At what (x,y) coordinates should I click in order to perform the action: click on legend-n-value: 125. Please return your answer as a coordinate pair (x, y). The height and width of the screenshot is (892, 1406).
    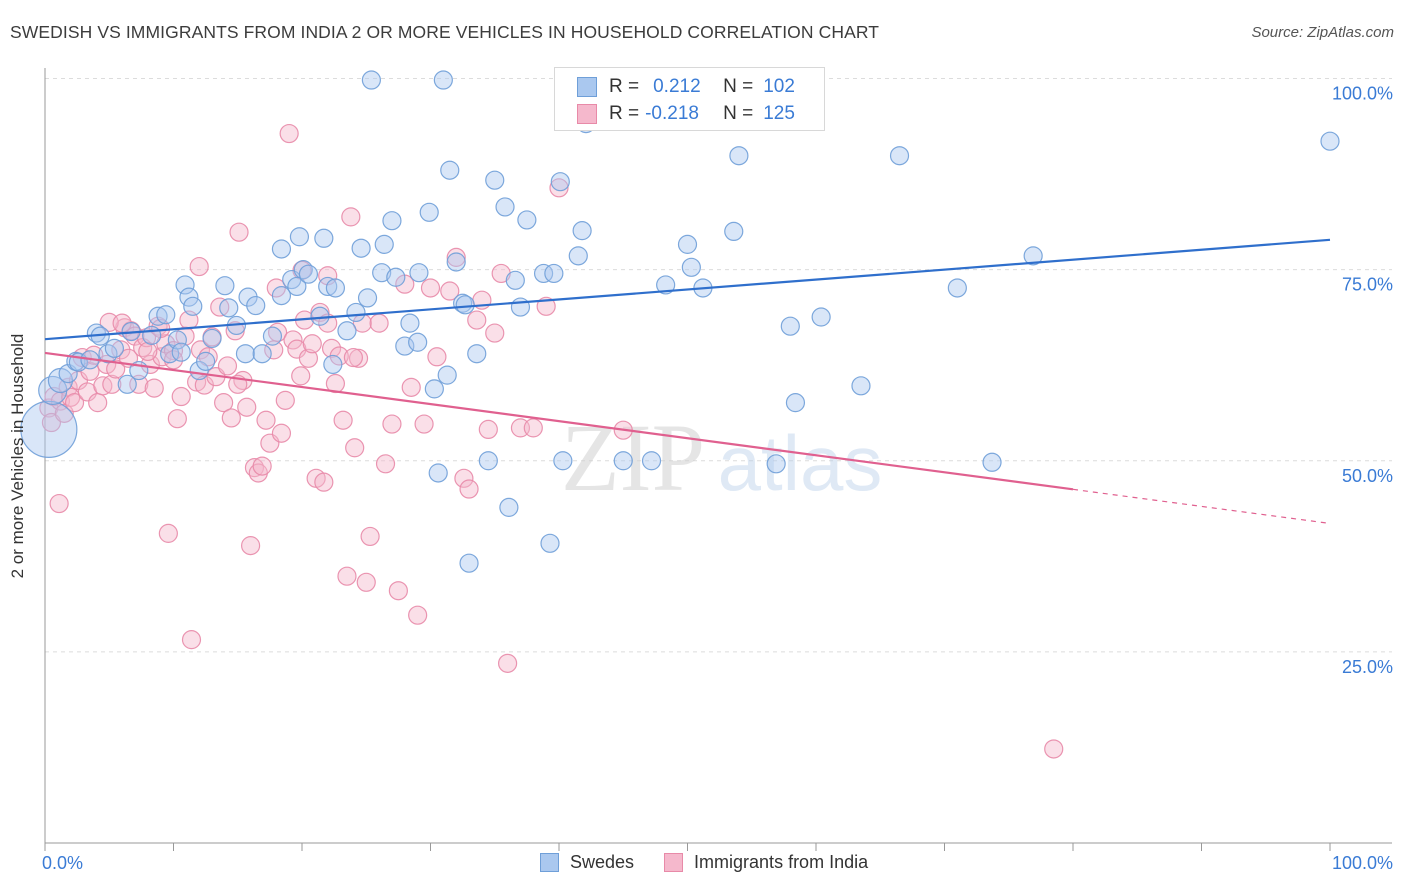
    Looking at the image, I should click on (779, 113).